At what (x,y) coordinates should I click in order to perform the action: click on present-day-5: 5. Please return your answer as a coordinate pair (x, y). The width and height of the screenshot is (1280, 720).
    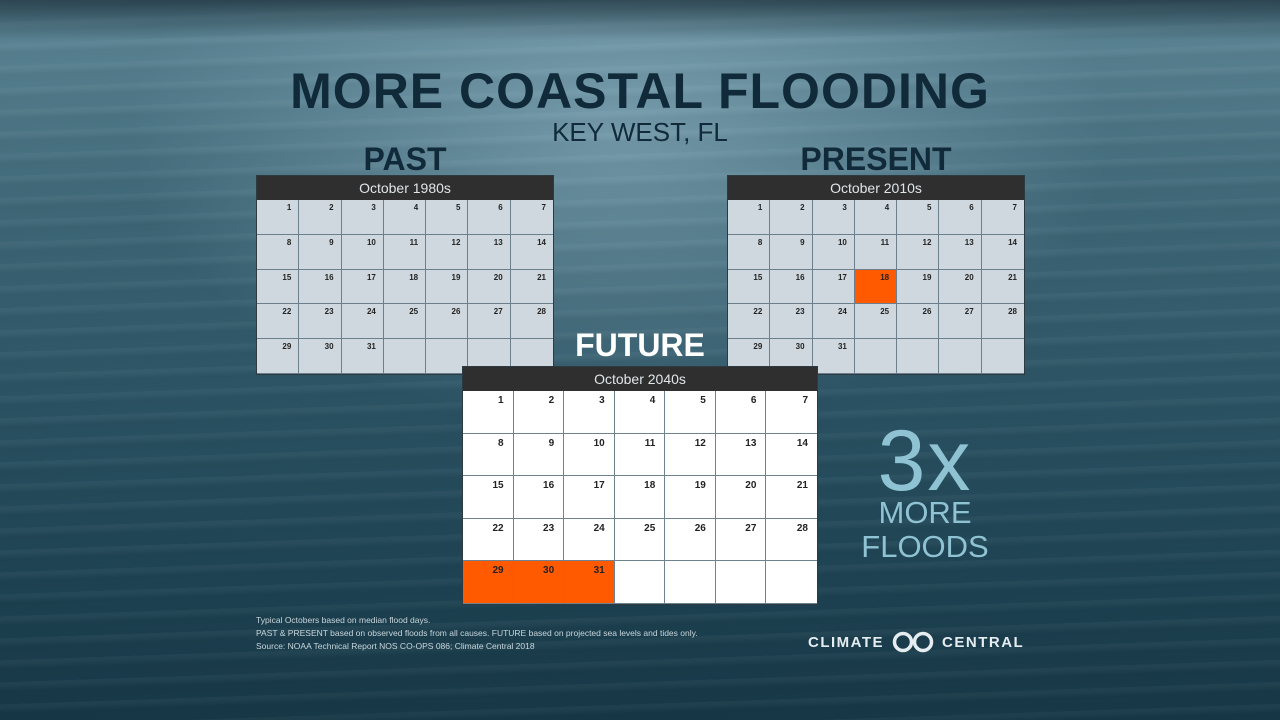
    Looking at the image, I should click on (918, 217).